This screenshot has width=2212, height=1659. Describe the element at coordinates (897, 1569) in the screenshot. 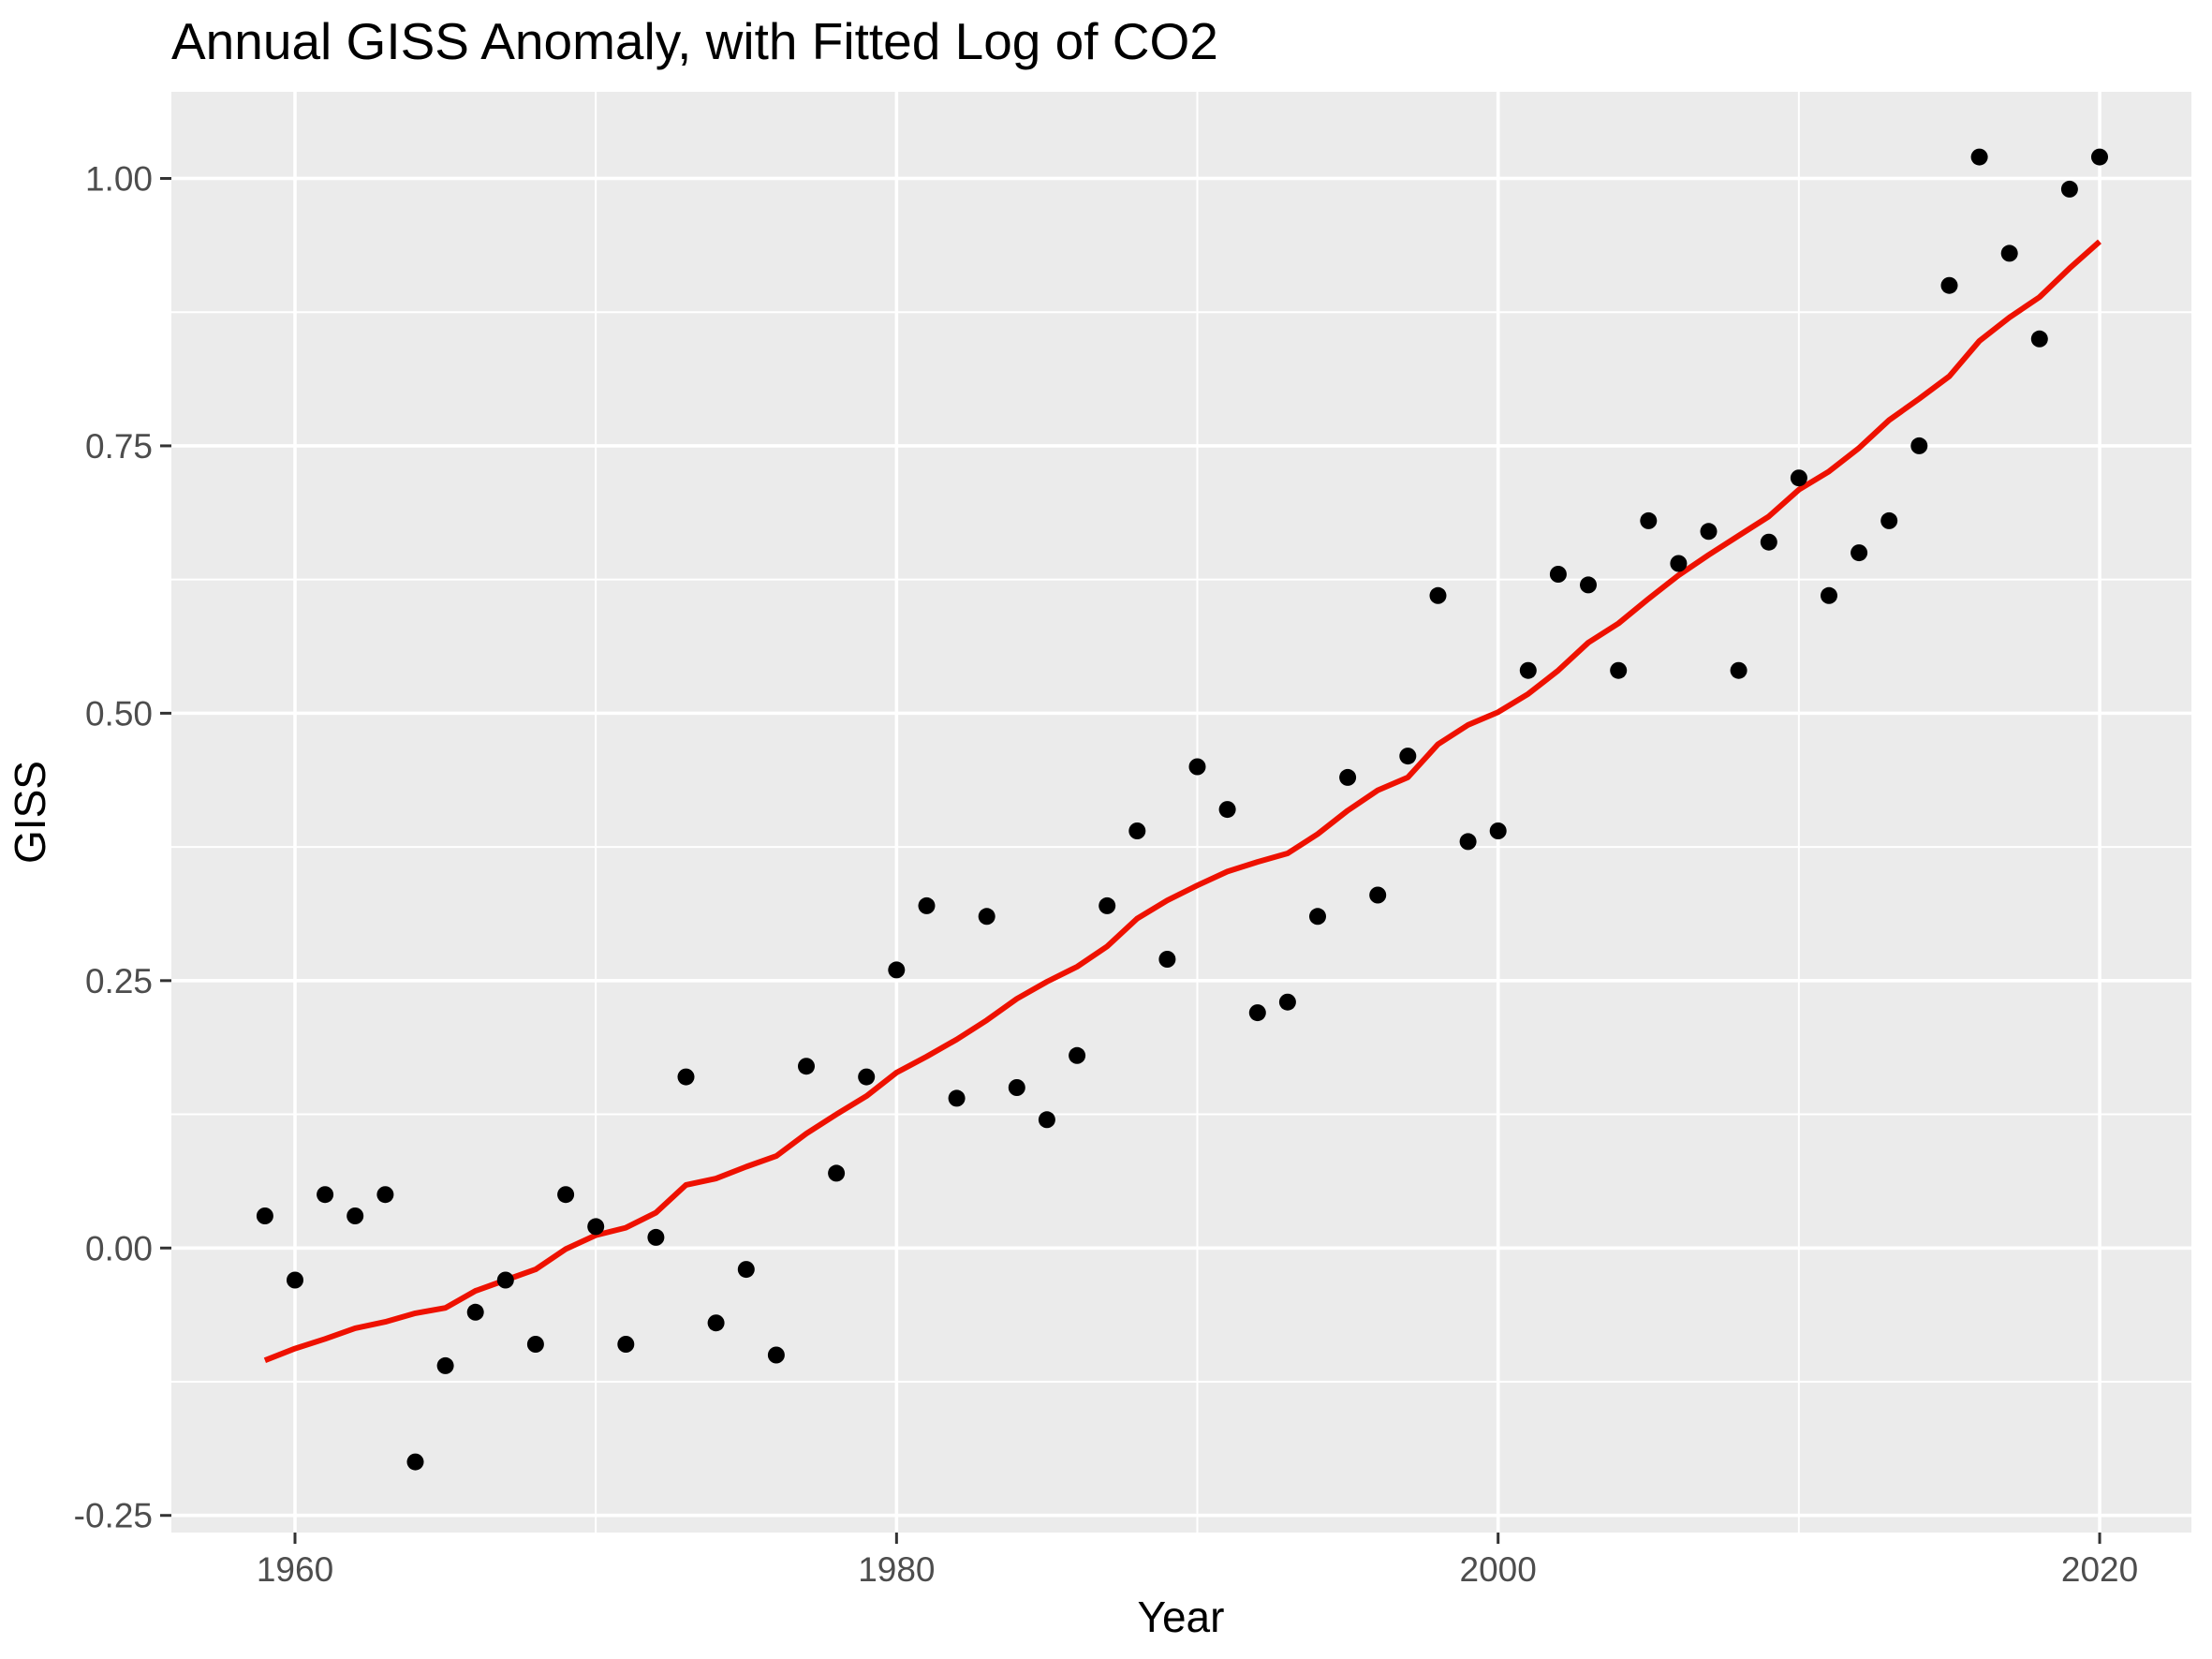

I see `x-tick-label: 1980` at that location.